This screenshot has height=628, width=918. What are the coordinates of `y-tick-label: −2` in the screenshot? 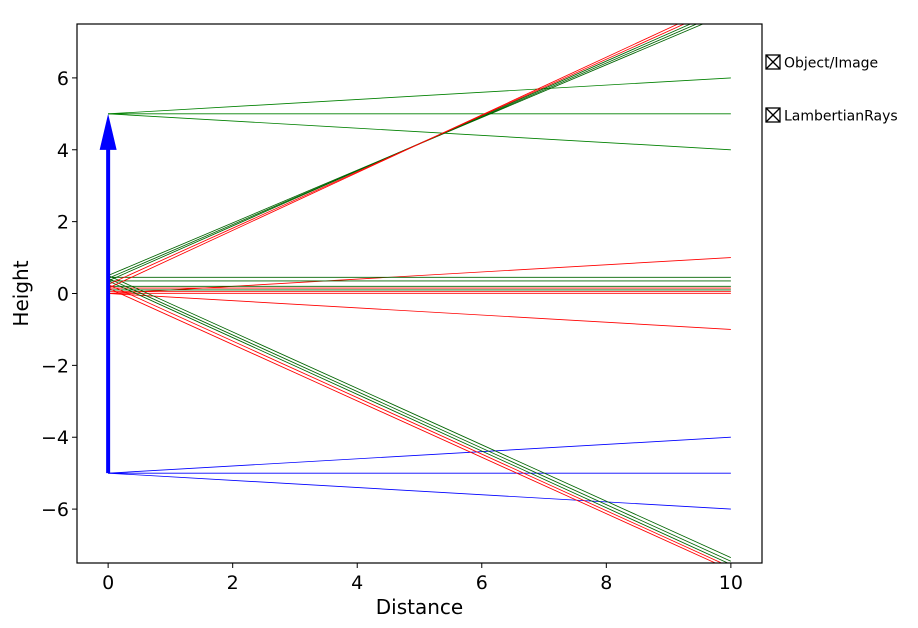 It's located at (55, 366).